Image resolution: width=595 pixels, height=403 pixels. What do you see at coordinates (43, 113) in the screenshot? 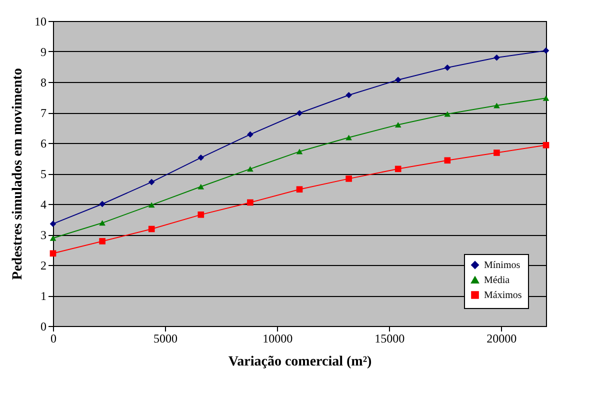
I see `y-tick-label: 7` at bounding box center [43, 113].